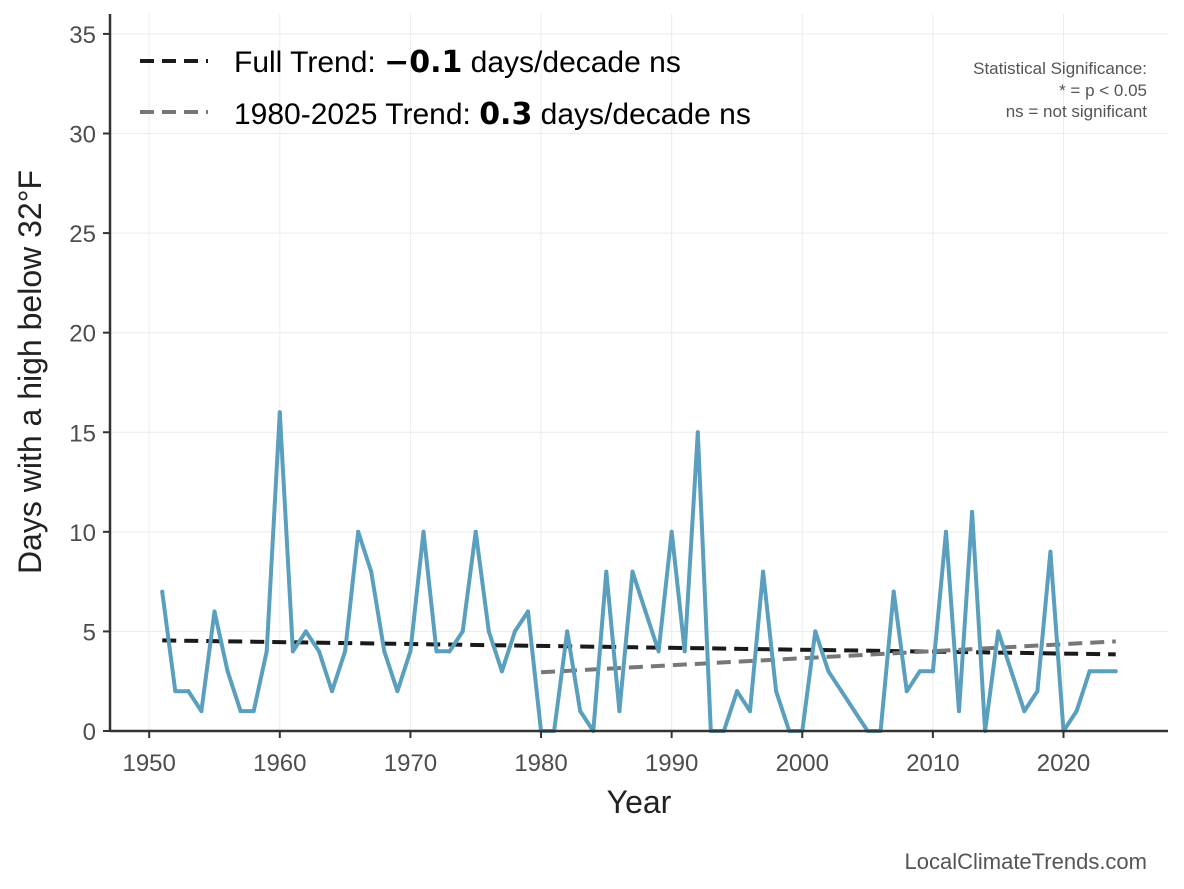  I want to click on trend-line-1980-2025-trend, so click(828, 657).